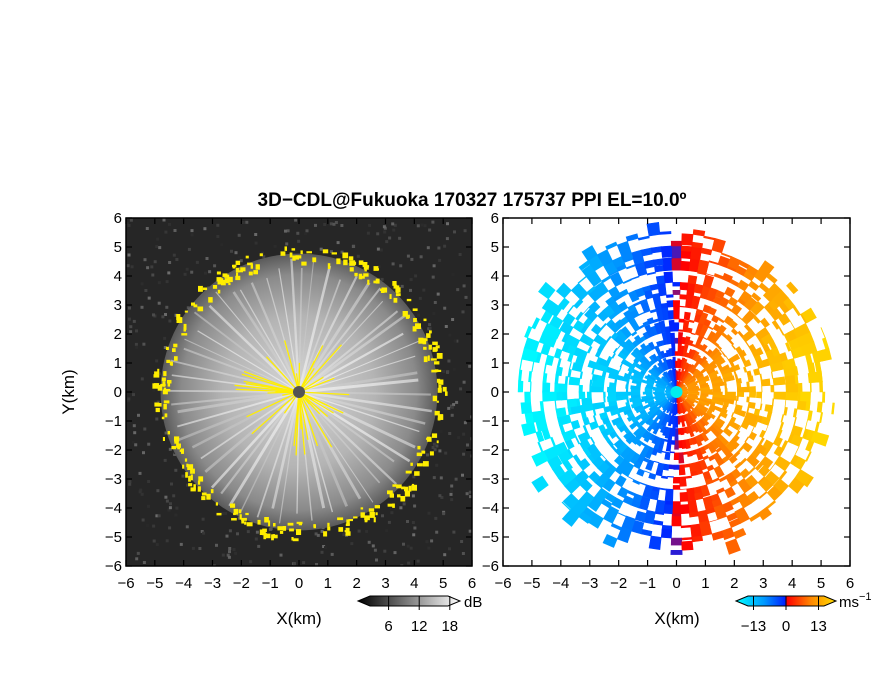 This screenshot has width=880, height=680. Describe the element at coordinates (618, 583) in the screenshot. I see `x-tick-label: −2` at that location.